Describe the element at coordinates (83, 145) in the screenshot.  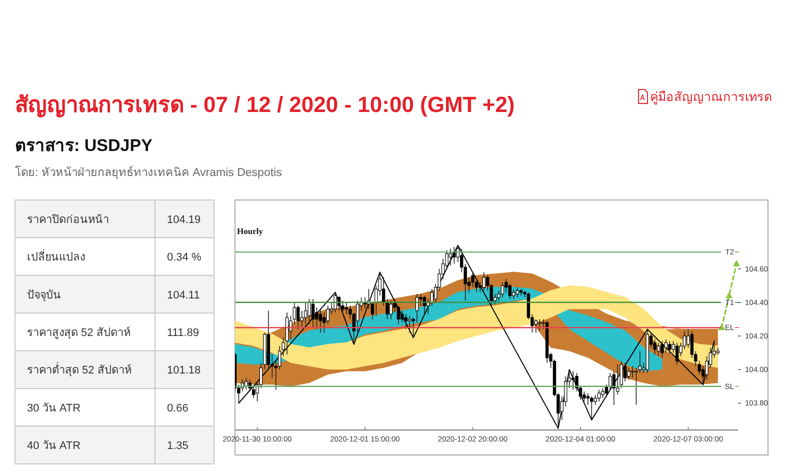
I see `subtitle: ตราสาร: USDJPY` at that location.